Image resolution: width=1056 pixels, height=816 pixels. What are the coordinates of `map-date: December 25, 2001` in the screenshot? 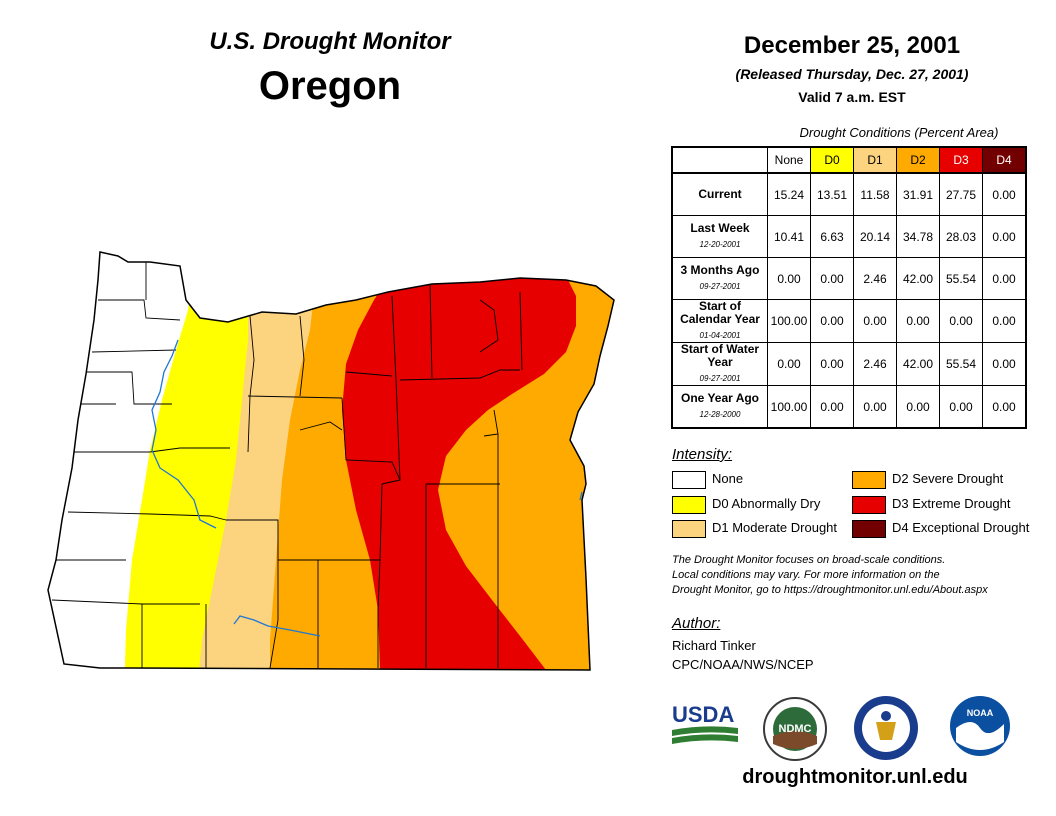 It's located at (852, 45).